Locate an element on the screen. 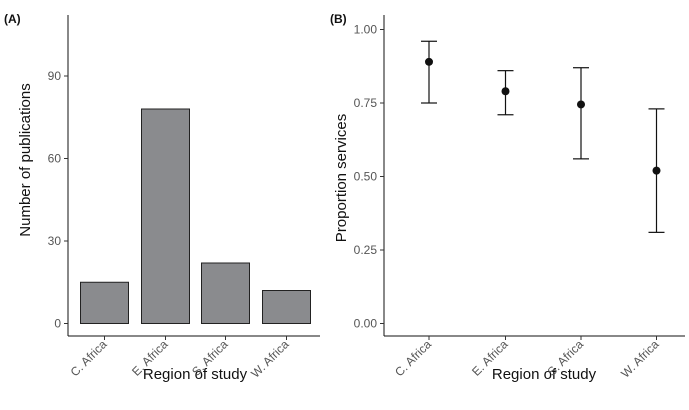 The height and width of the screenshot is (410, 689). panel-b-y-tick-label: 1.00 is located at coordinates (366, 30).